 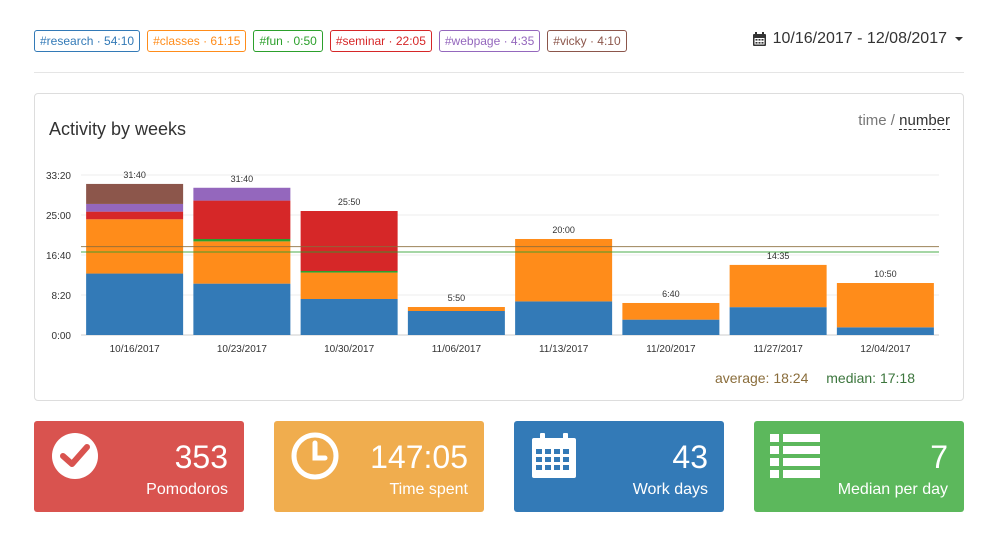 What do you see at coordinates (197, 41) in the screenshot?
I see `tag-classes: #classes · 61:15` at bounding box center [197, 41].